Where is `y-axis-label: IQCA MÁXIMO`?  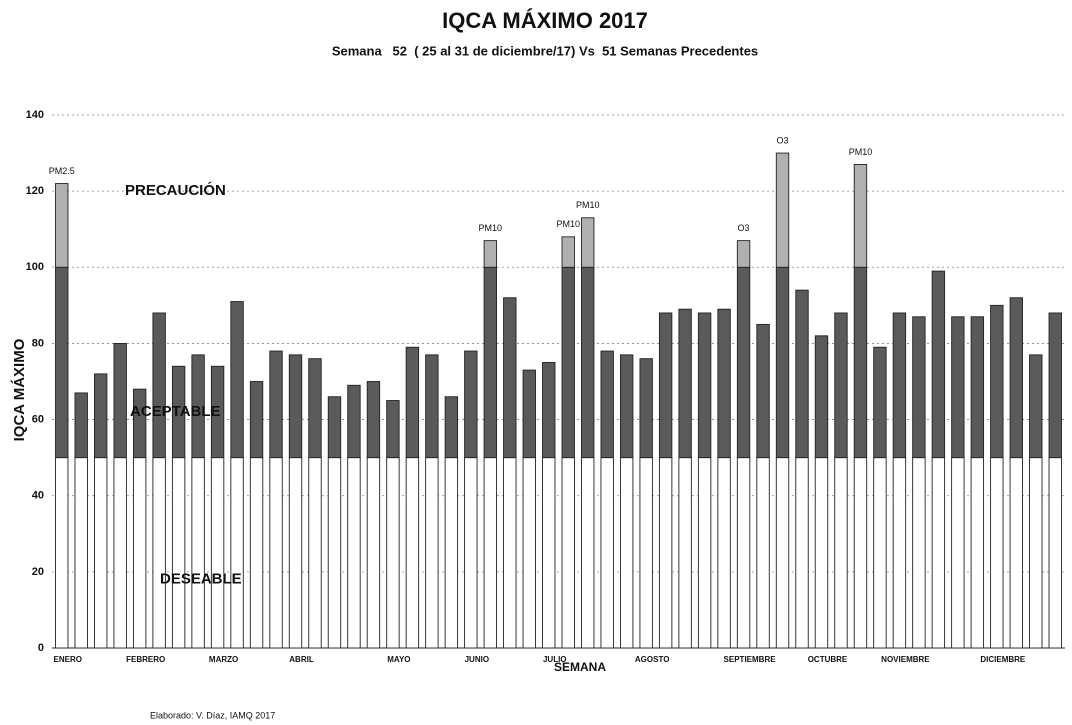
y-axis-label: IQCA MÁXIMO is located at coordinates (19, 389).